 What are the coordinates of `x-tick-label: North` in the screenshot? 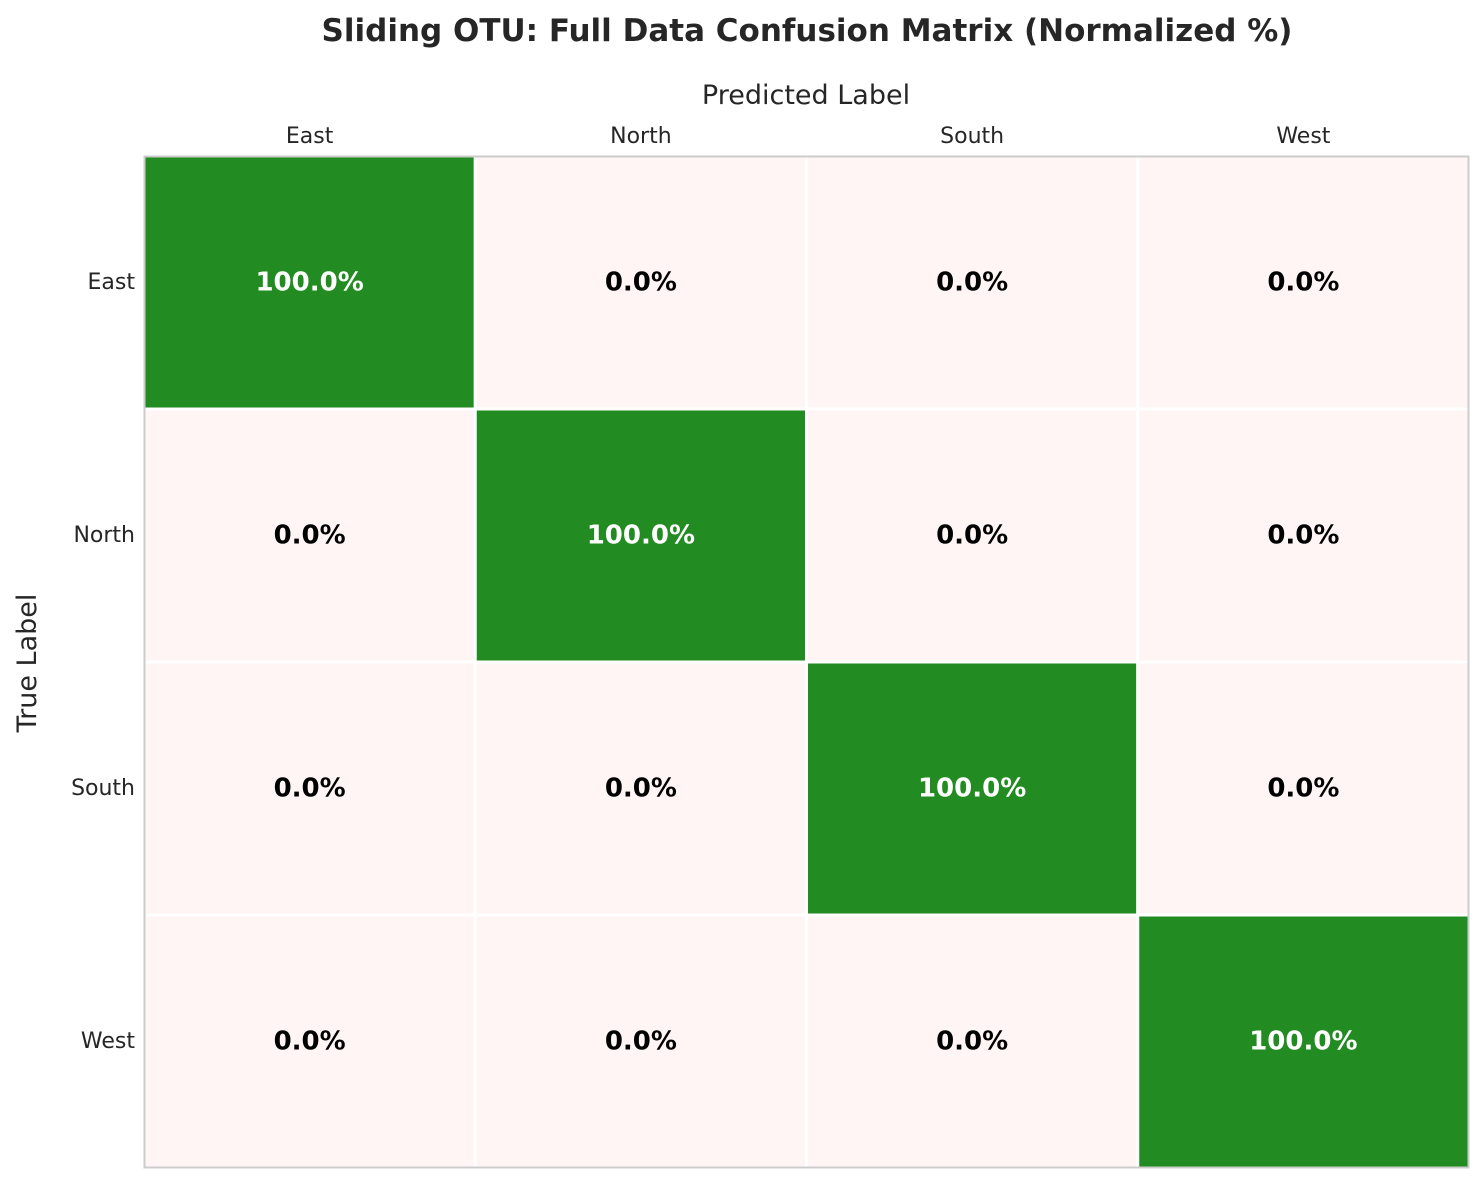 It's located at (641, 136).